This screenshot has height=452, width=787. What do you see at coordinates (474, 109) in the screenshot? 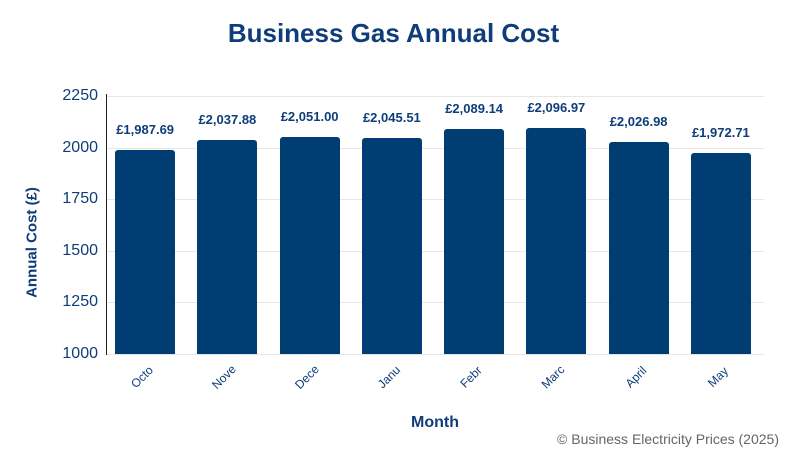
I see `bar-value-label: £2,089.14` at bounding box center [474, 109].